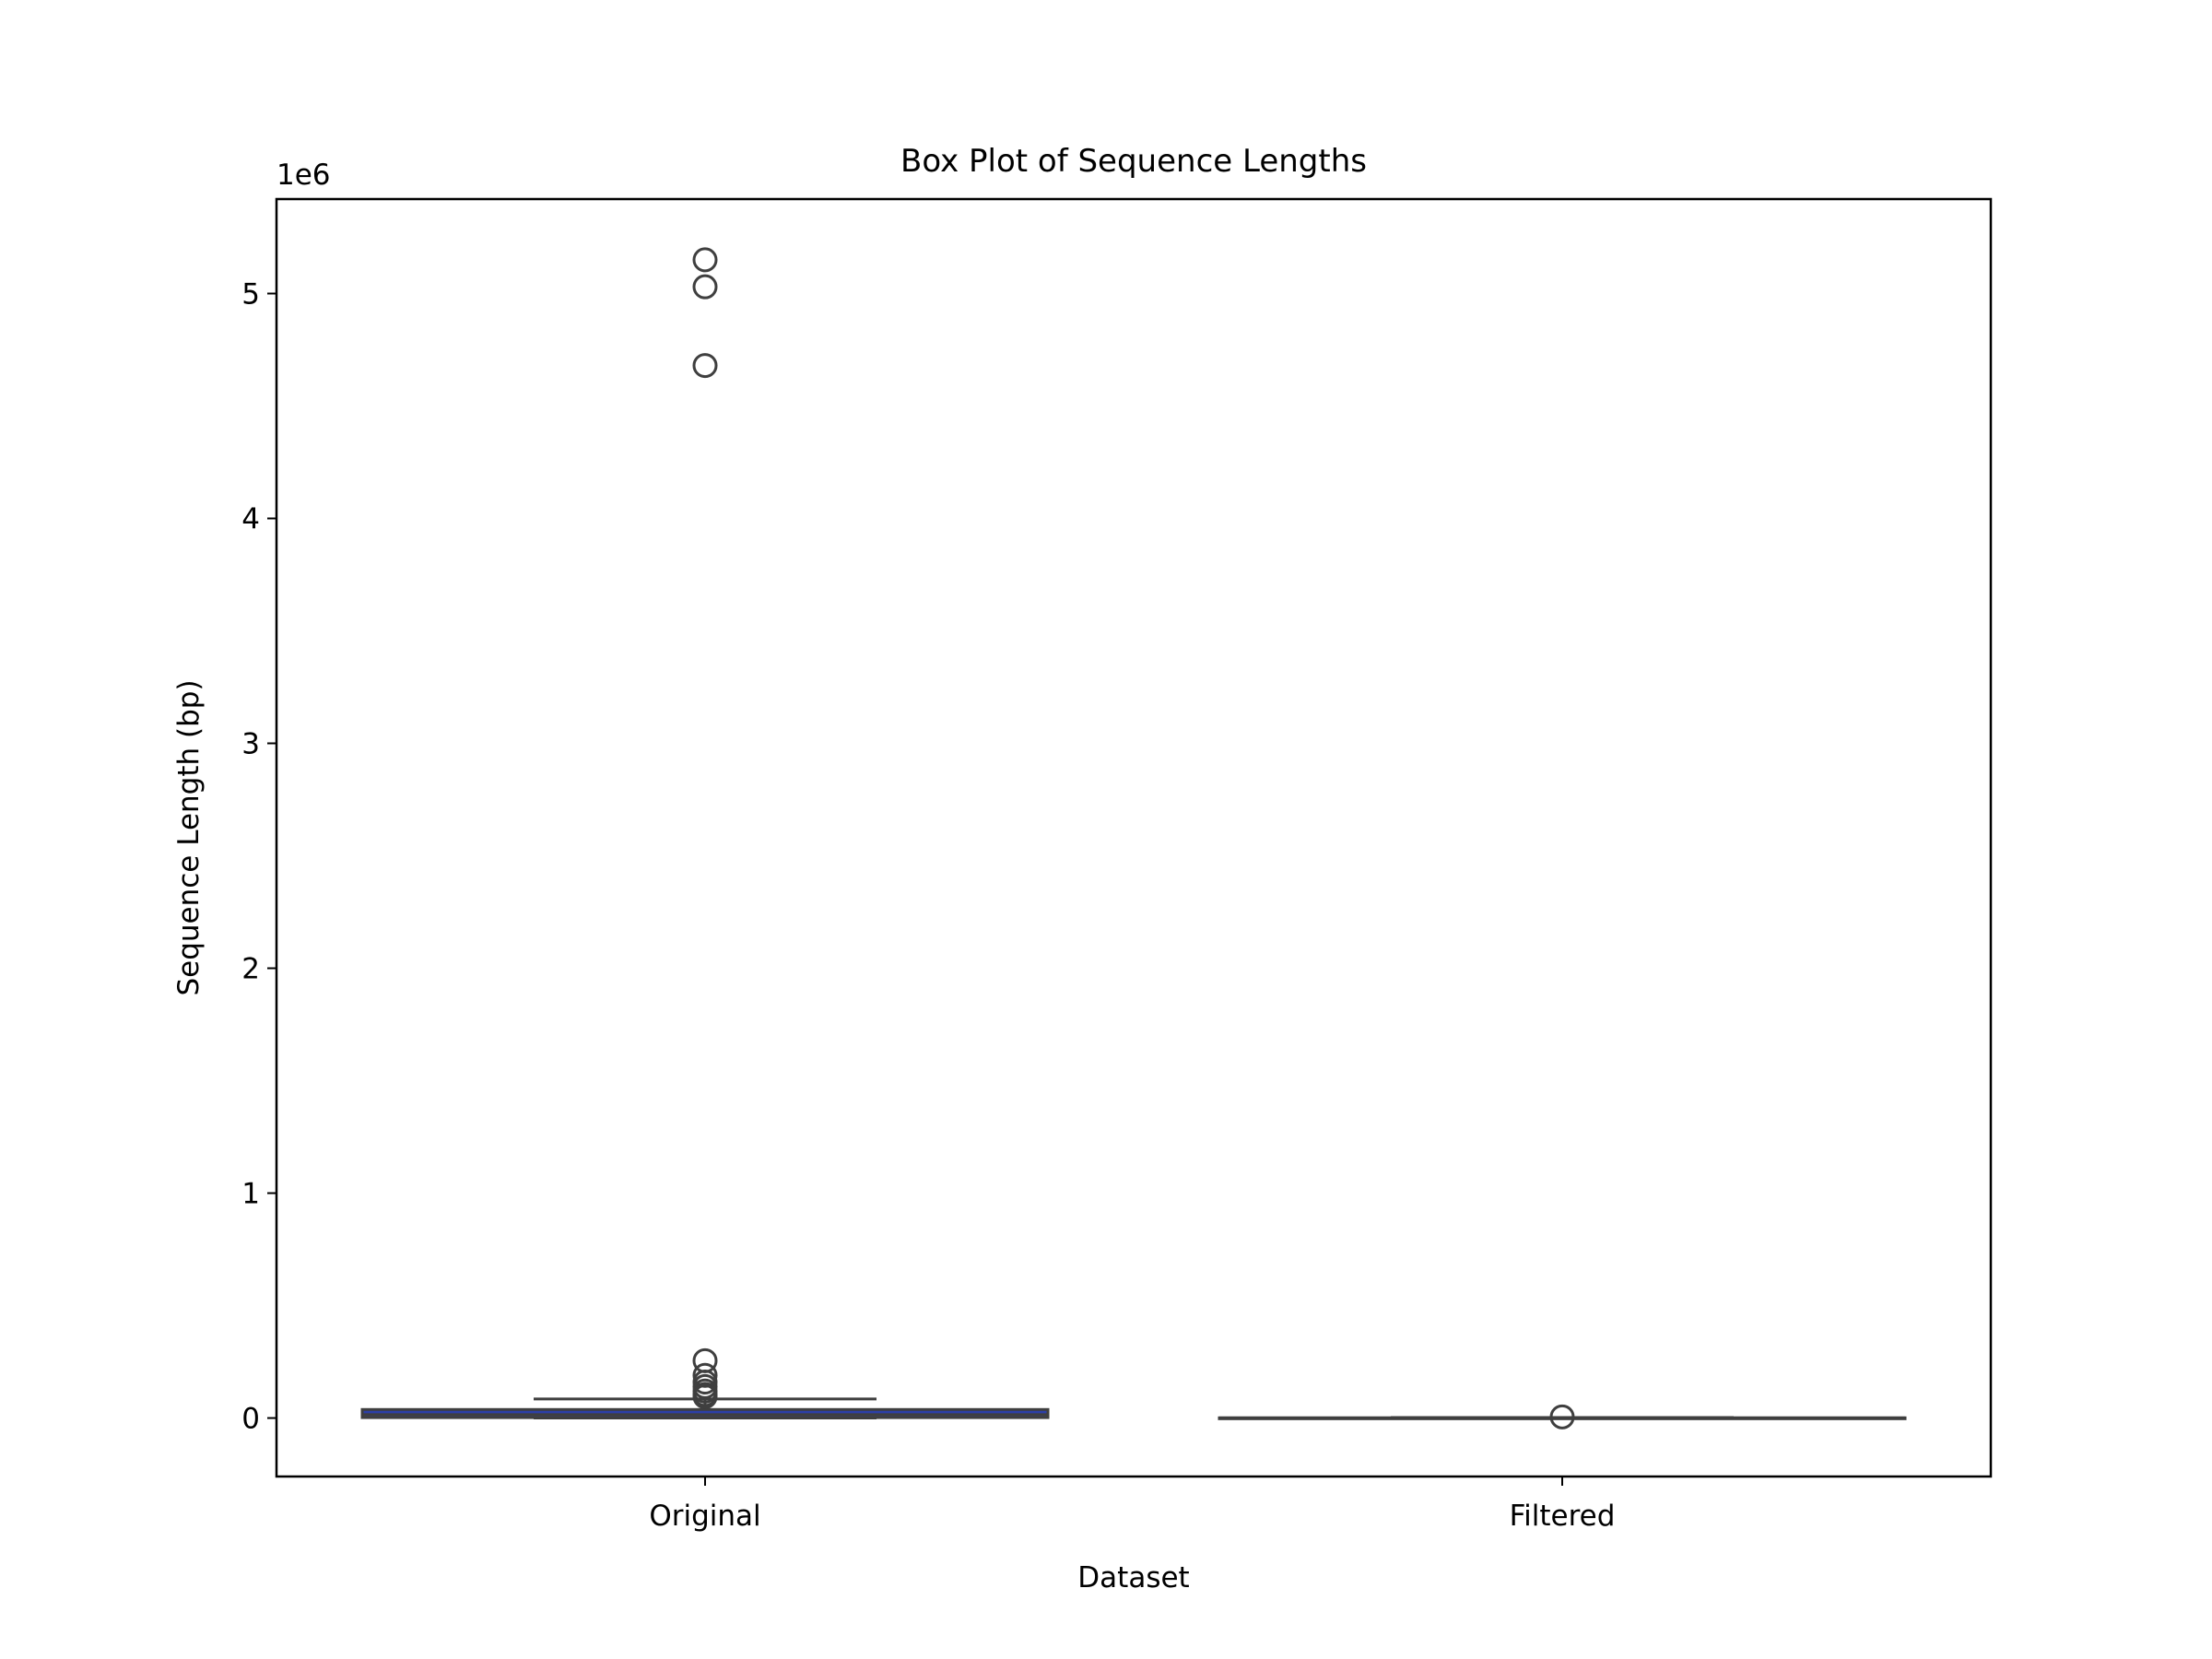 This screenshot has height=1659, width=2212. What do you see at coordinates (1133, 161) in the screenshot?
I see `chart-title: Box Plot of Sequence Lengths` at bounding box center [1133, 161].